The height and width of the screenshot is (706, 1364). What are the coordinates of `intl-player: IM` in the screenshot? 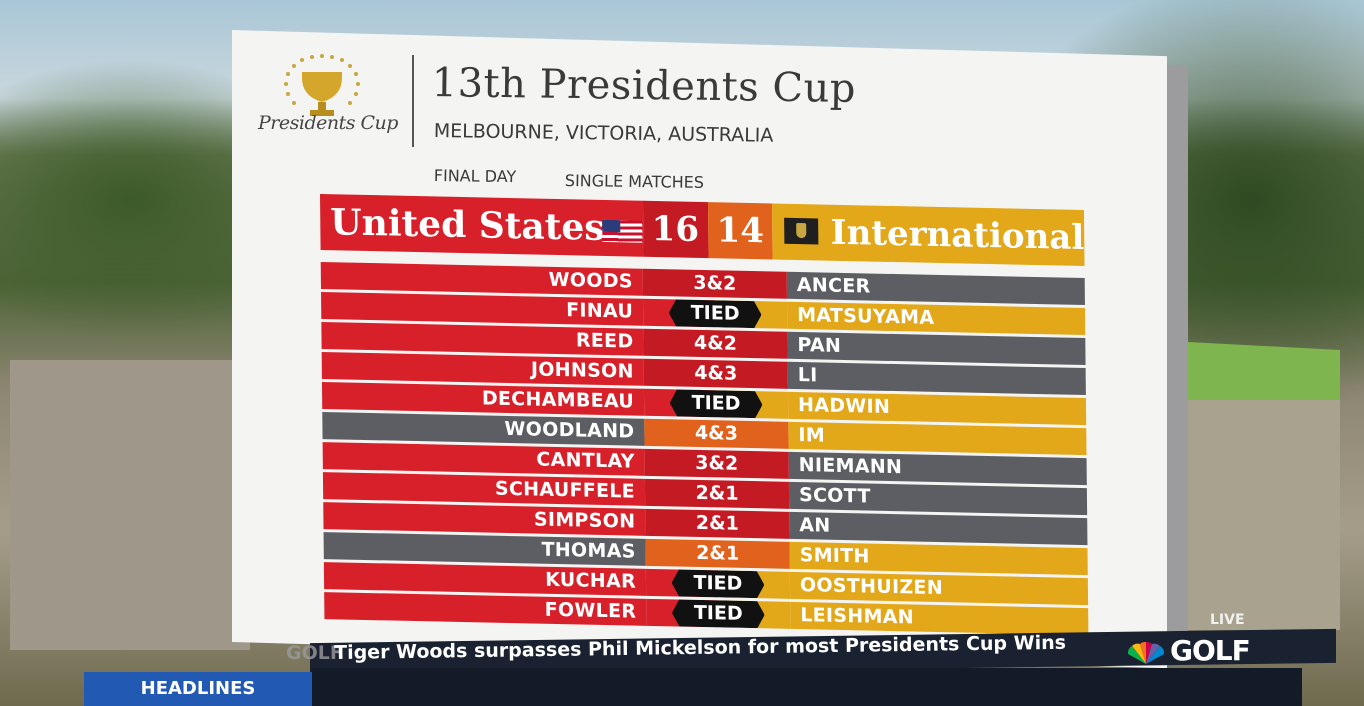 It's located at (937, 438).